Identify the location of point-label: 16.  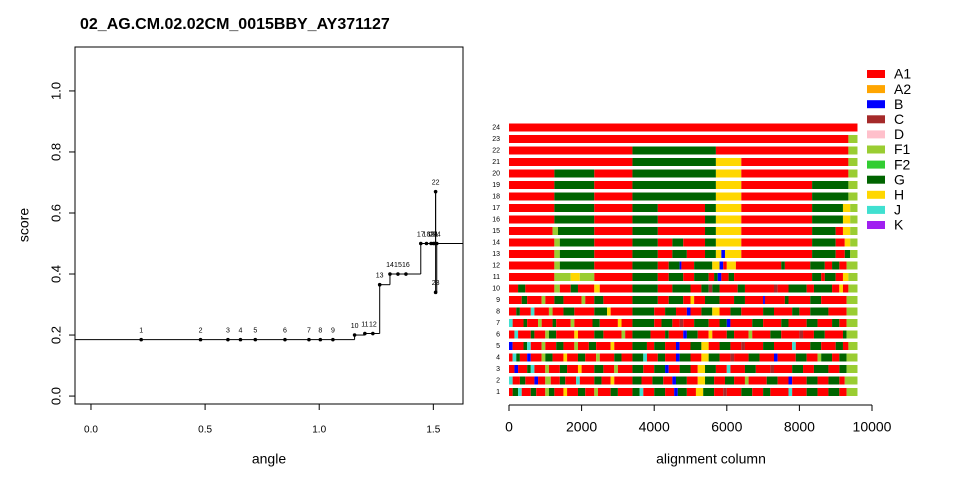
(406, 265).